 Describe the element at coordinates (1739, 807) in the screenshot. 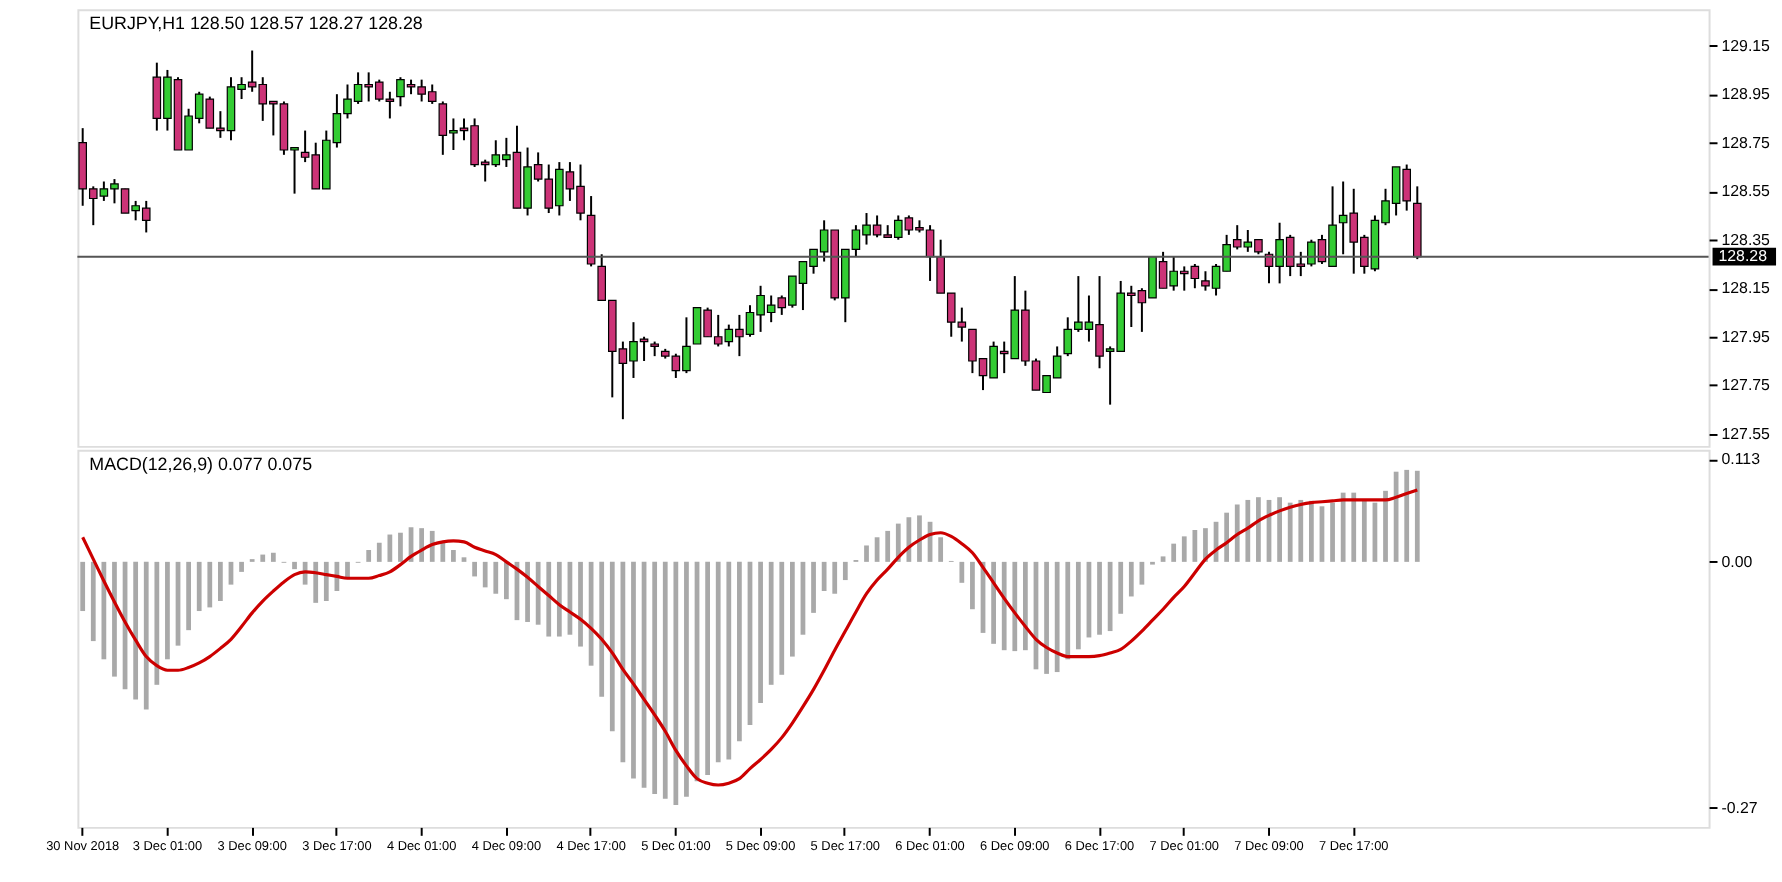

I see `y-tick-label: -0.27` at that location.